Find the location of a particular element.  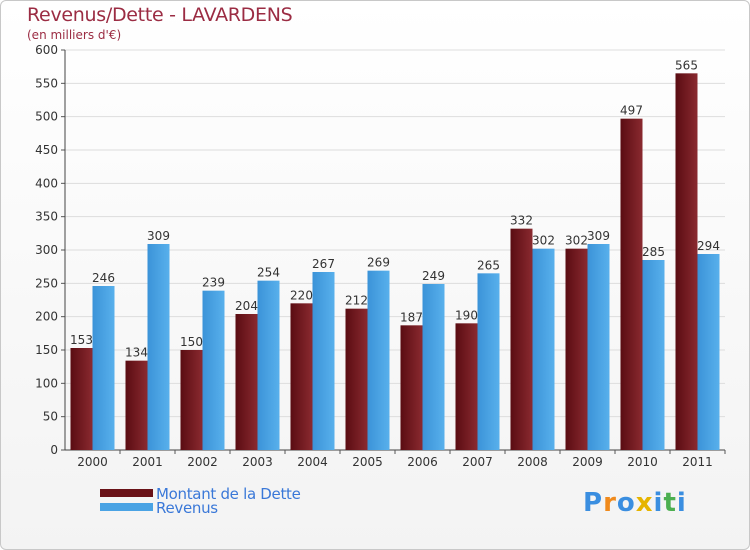

value-label-revenus: 239 is located at coordinates (213, 283).